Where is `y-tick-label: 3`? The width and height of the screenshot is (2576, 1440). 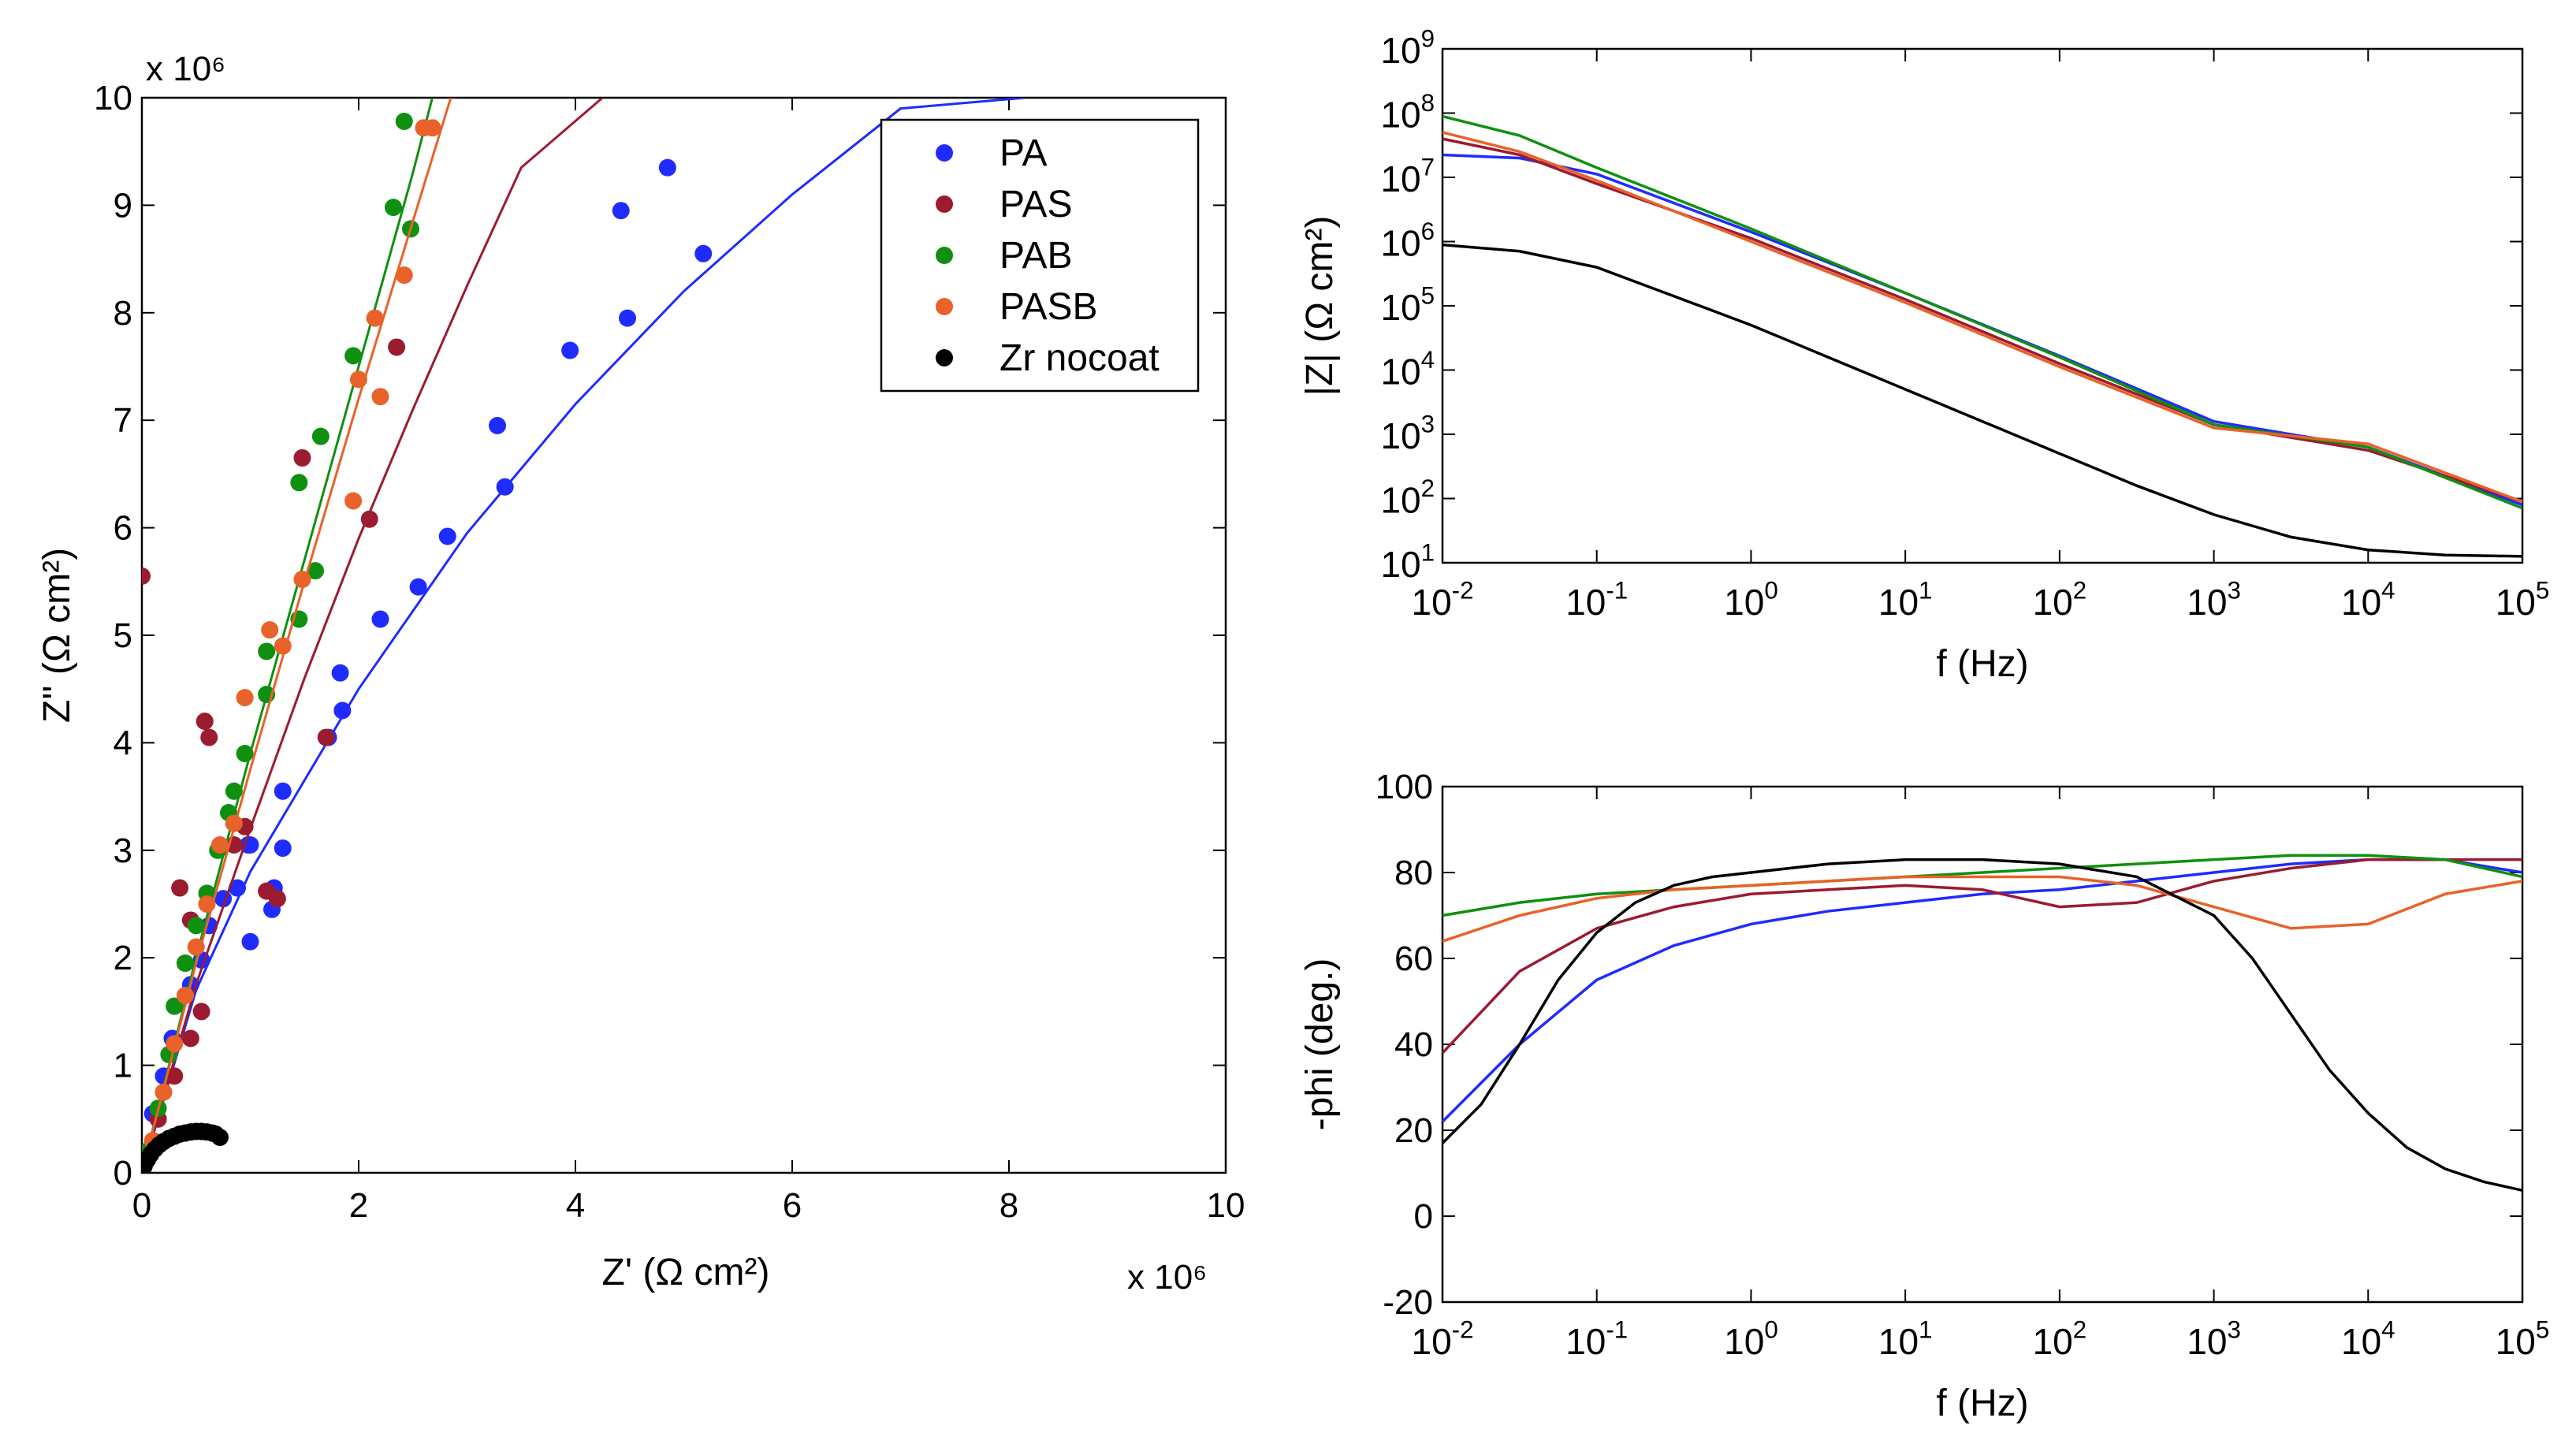
y-tick-label: 3 is located at coordinates (123, 851).